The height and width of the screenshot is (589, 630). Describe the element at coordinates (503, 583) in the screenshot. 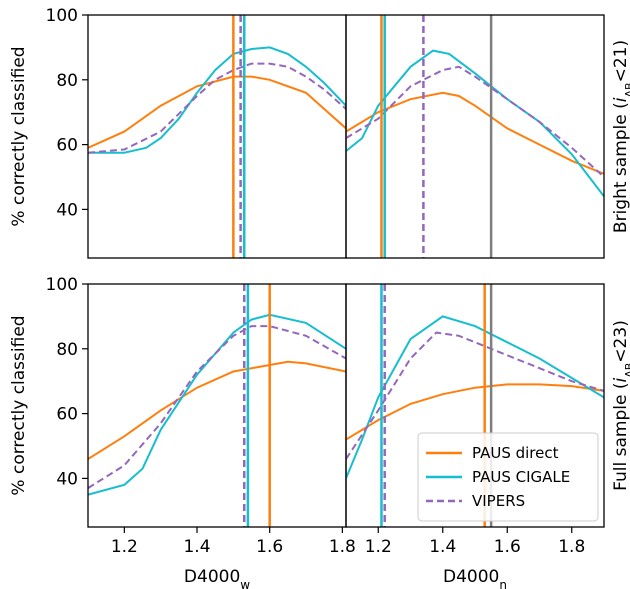

I see `x-label-sub: n` at that location.